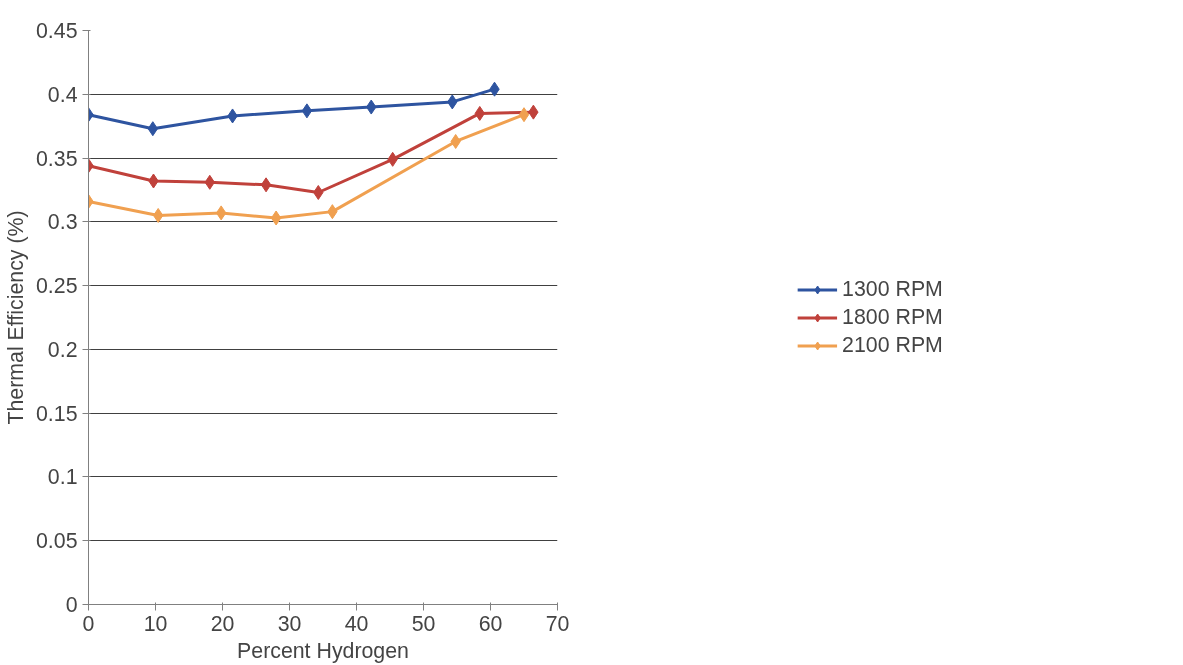 The height and width of the screenshot is (665, 1183). Describe the element at coordinates (88, 623) in the screenshot. I see `x-tick-label: 0` at that location.